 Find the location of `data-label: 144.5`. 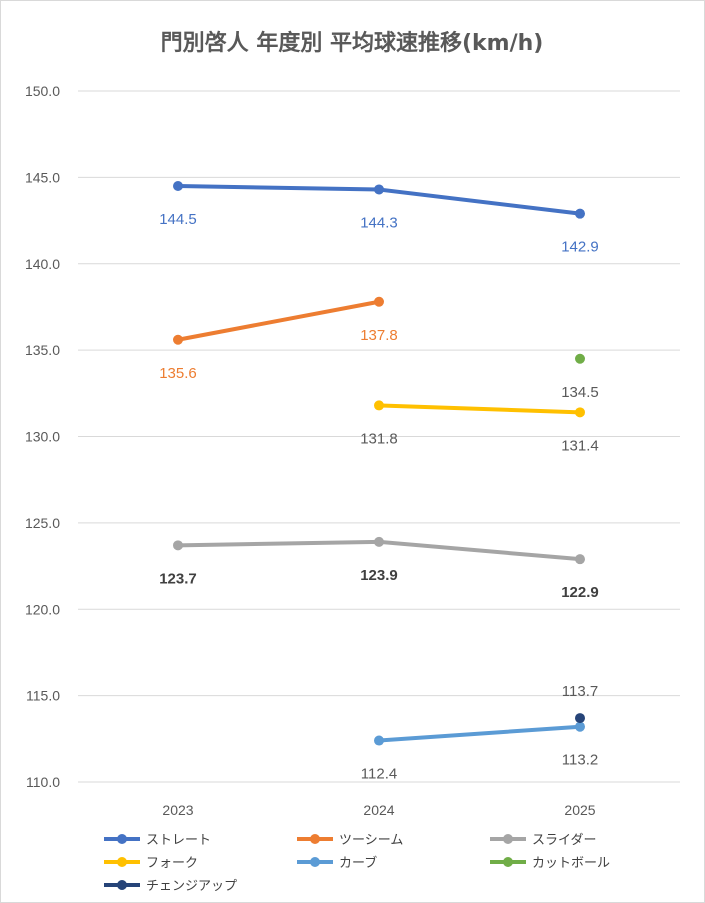

data-label: 144.5 is located at coordinates (178, 219).